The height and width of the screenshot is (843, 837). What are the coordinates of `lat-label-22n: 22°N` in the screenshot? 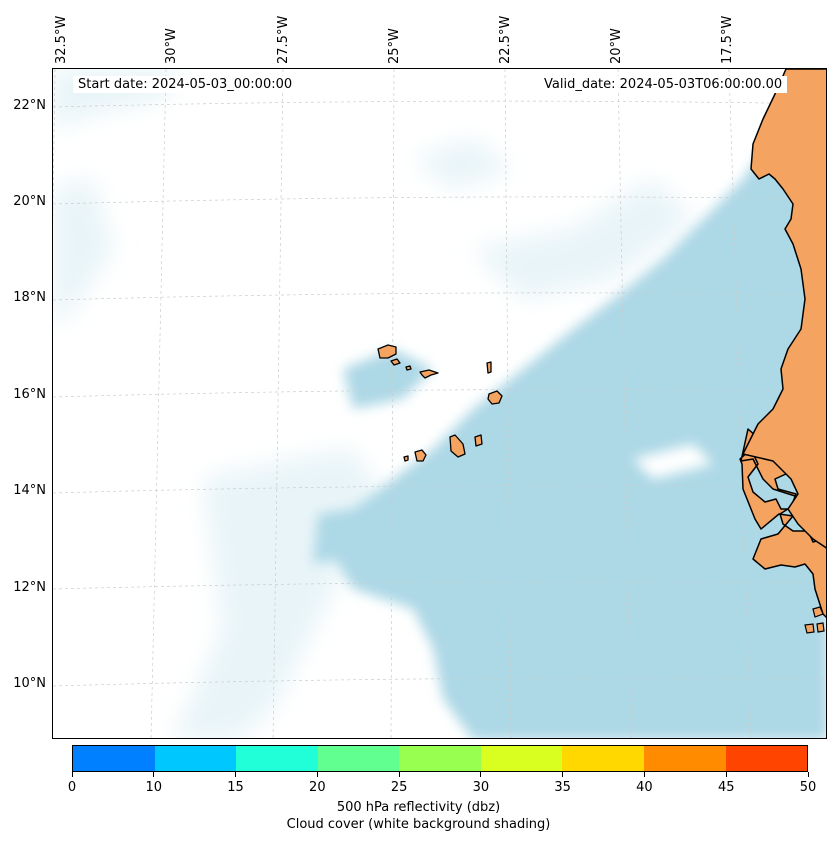 It's located at (29, 105).